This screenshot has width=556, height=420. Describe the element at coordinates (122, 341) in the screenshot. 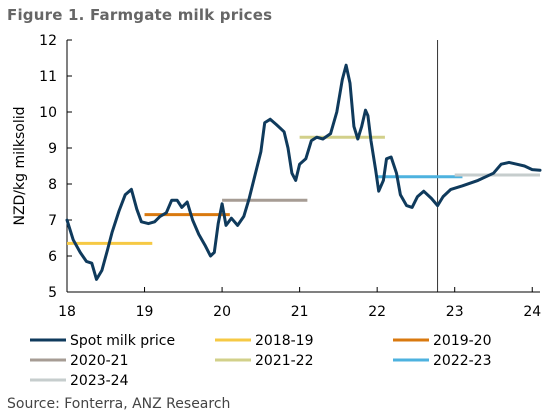

I see `legend-label: Spot milk price` at that location.